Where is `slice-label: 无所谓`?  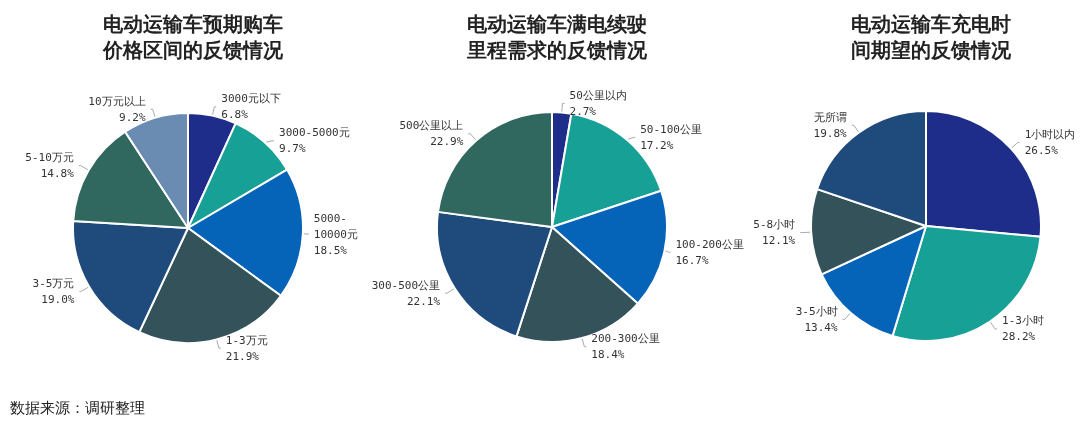
slice-label: 无所谓 is located at coordinates (830, 117).